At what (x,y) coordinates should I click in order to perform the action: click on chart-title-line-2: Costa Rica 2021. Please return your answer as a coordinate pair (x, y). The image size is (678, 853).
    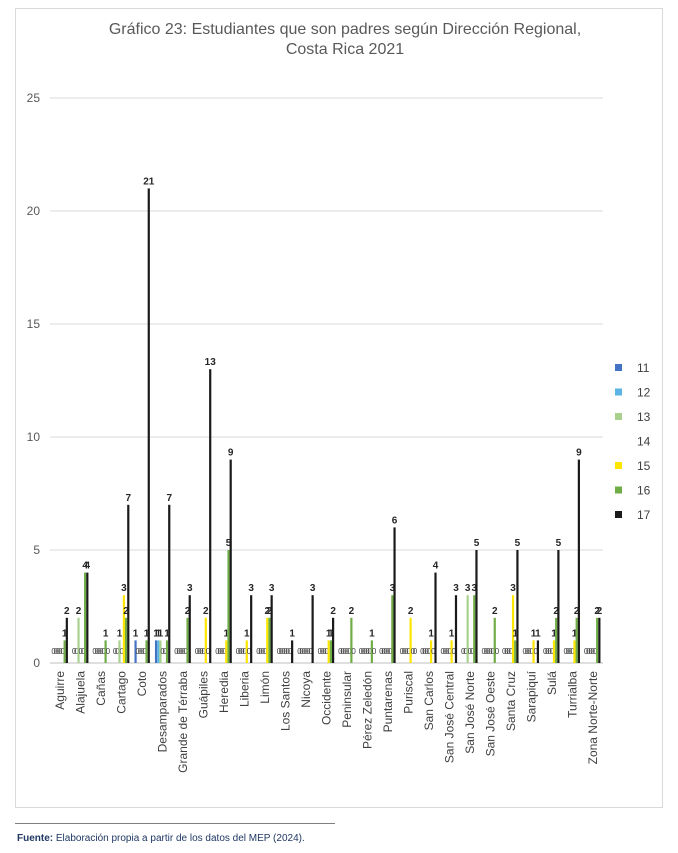
    Looking at the image, I should click on (345, 49).